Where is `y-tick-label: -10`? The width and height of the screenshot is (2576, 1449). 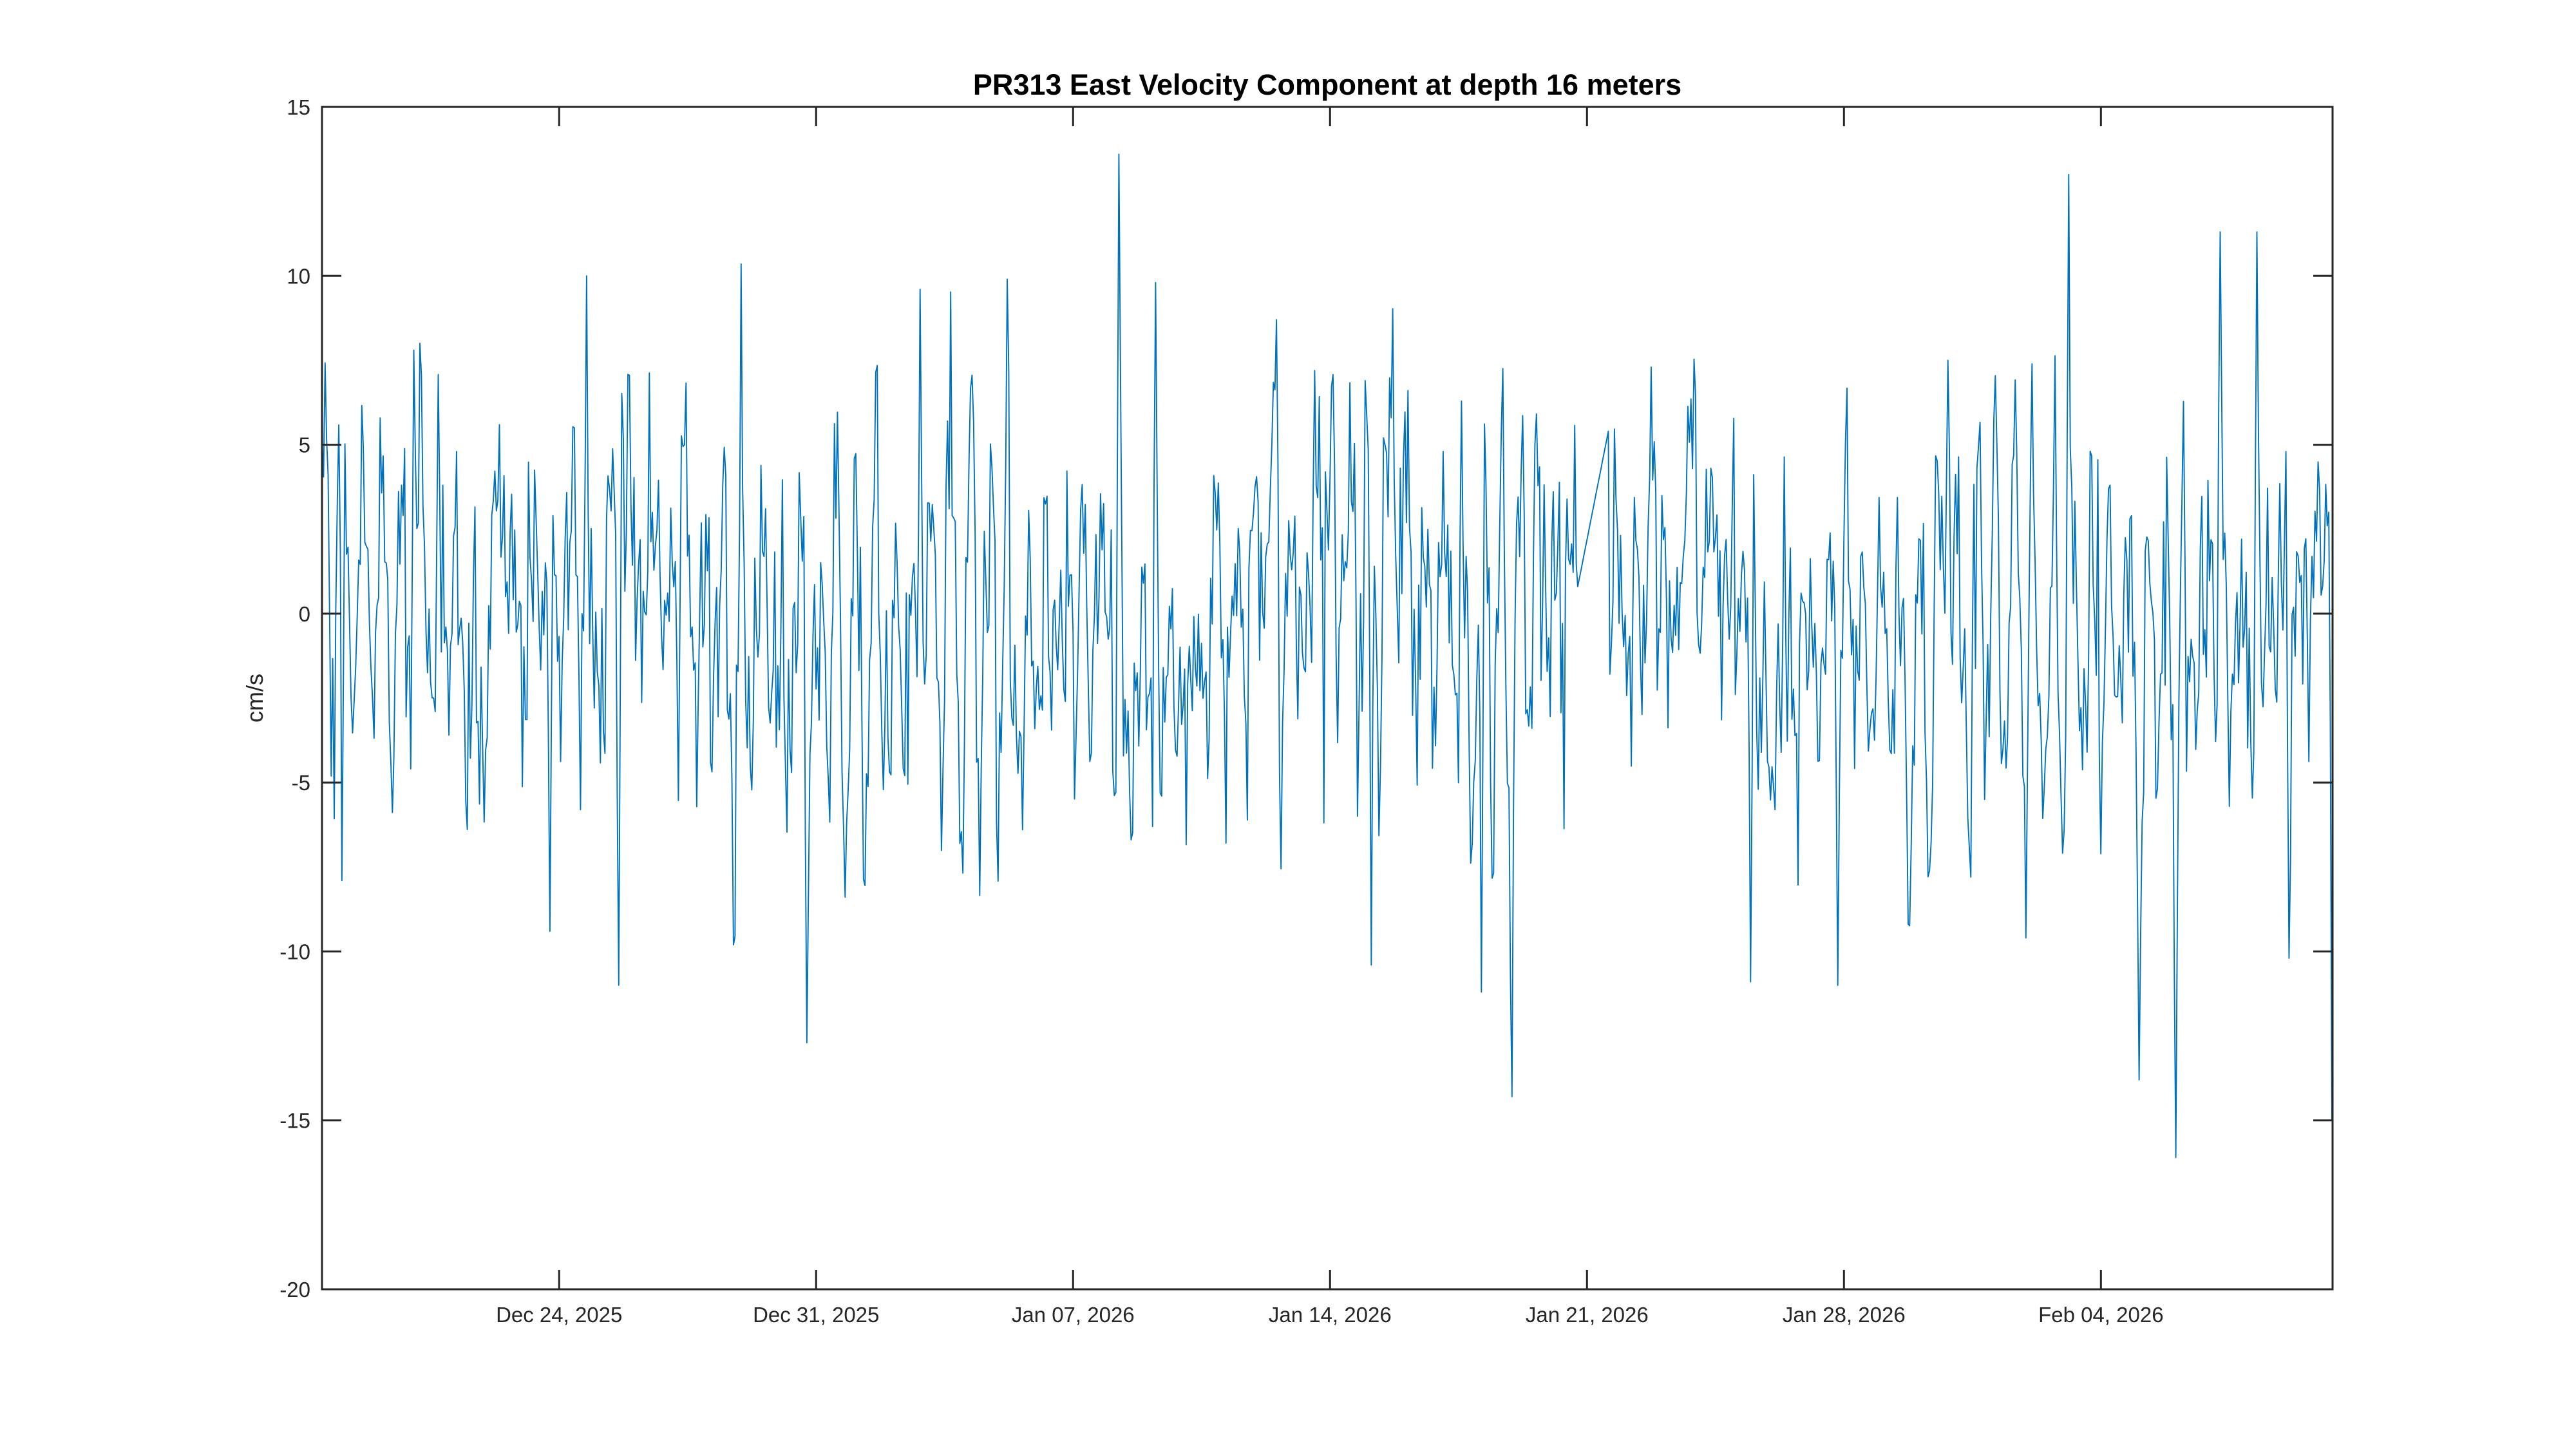
y-tick-label: -10 is located at coordinates (294, 951).